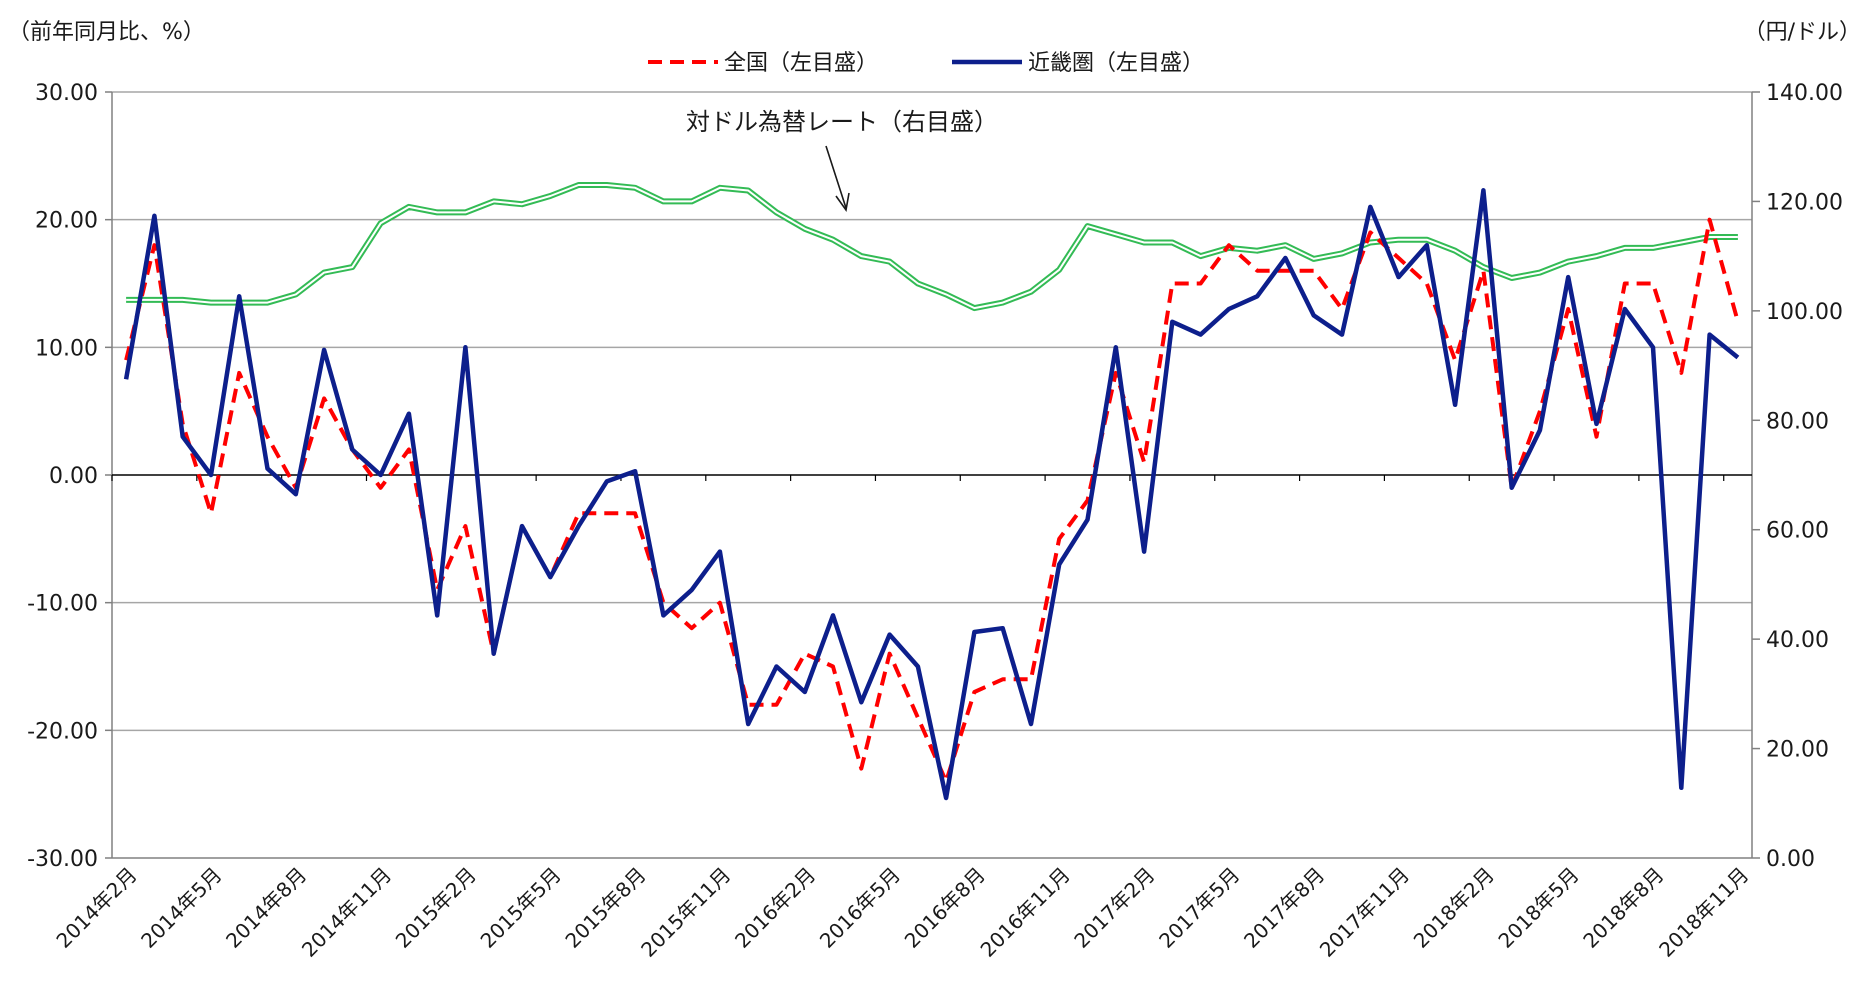 This screenshot has width=1869, height=994. Describe the element at coordinates (96, 908) in the screenshot. I see `x-tick-label: 2014年2月` at that location.